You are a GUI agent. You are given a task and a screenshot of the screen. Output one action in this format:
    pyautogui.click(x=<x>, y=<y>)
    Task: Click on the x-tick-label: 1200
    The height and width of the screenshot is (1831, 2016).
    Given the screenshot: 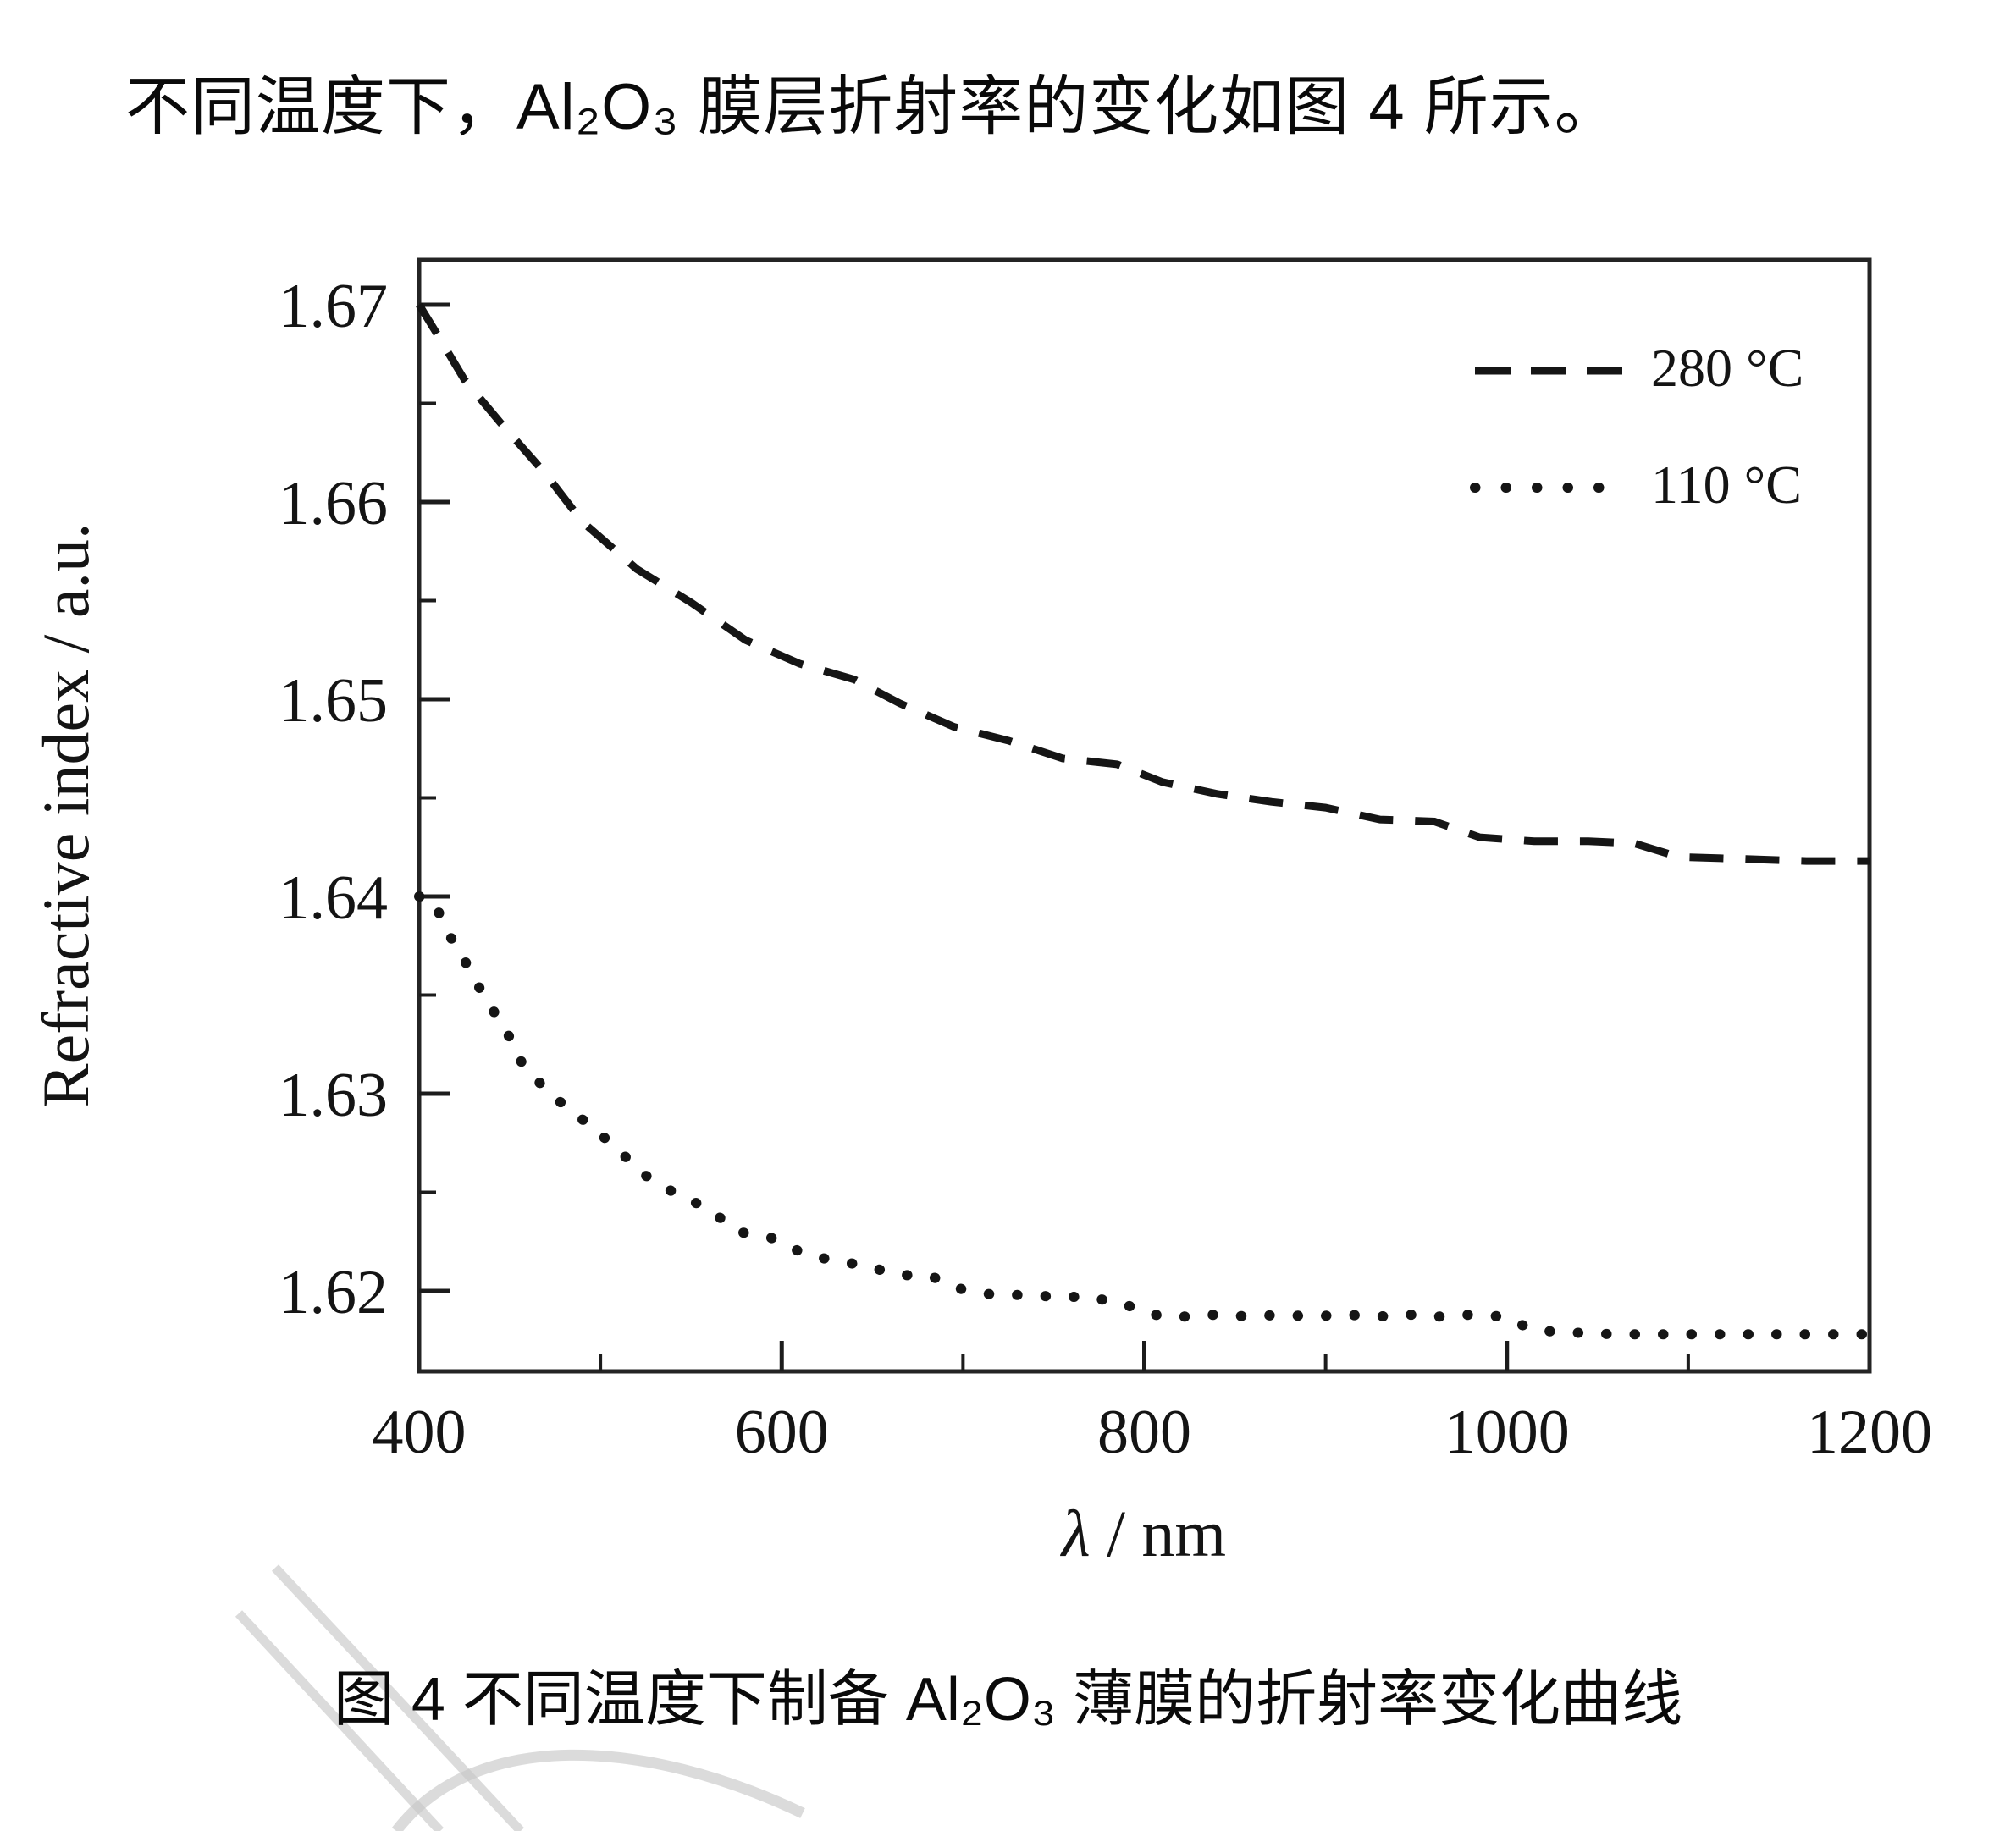 What is the action you would take?
    pyautogui.click(x=1869, y=1433)
    